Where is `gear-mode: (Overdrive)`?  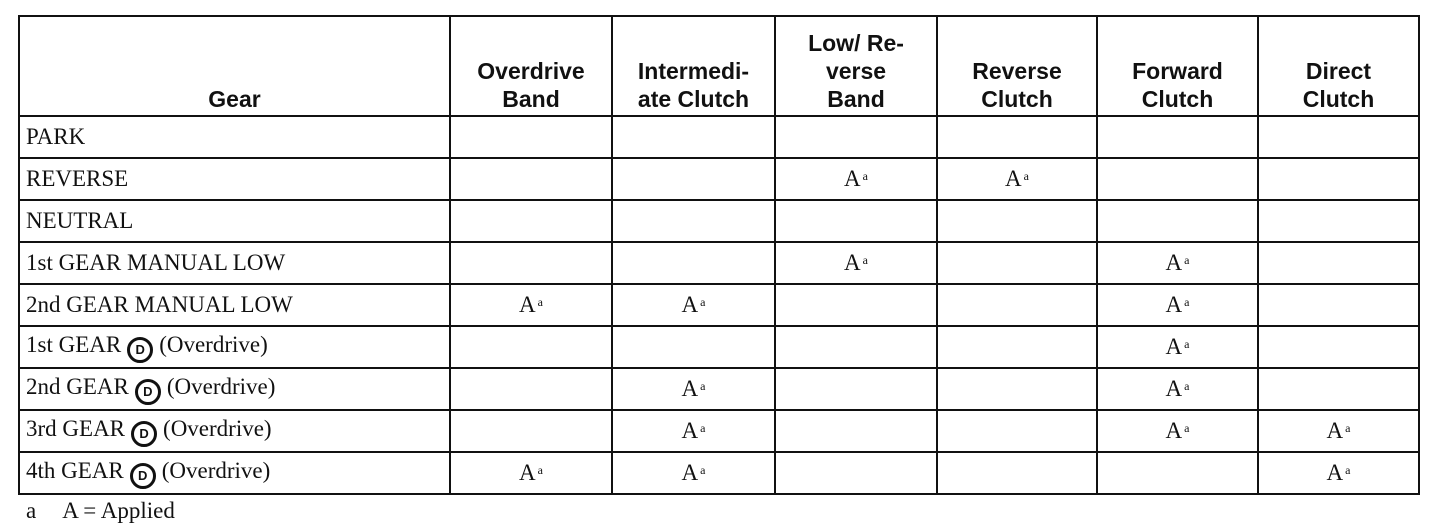 gear-mode: (Overdrive) is located at coordinates (216, 470).